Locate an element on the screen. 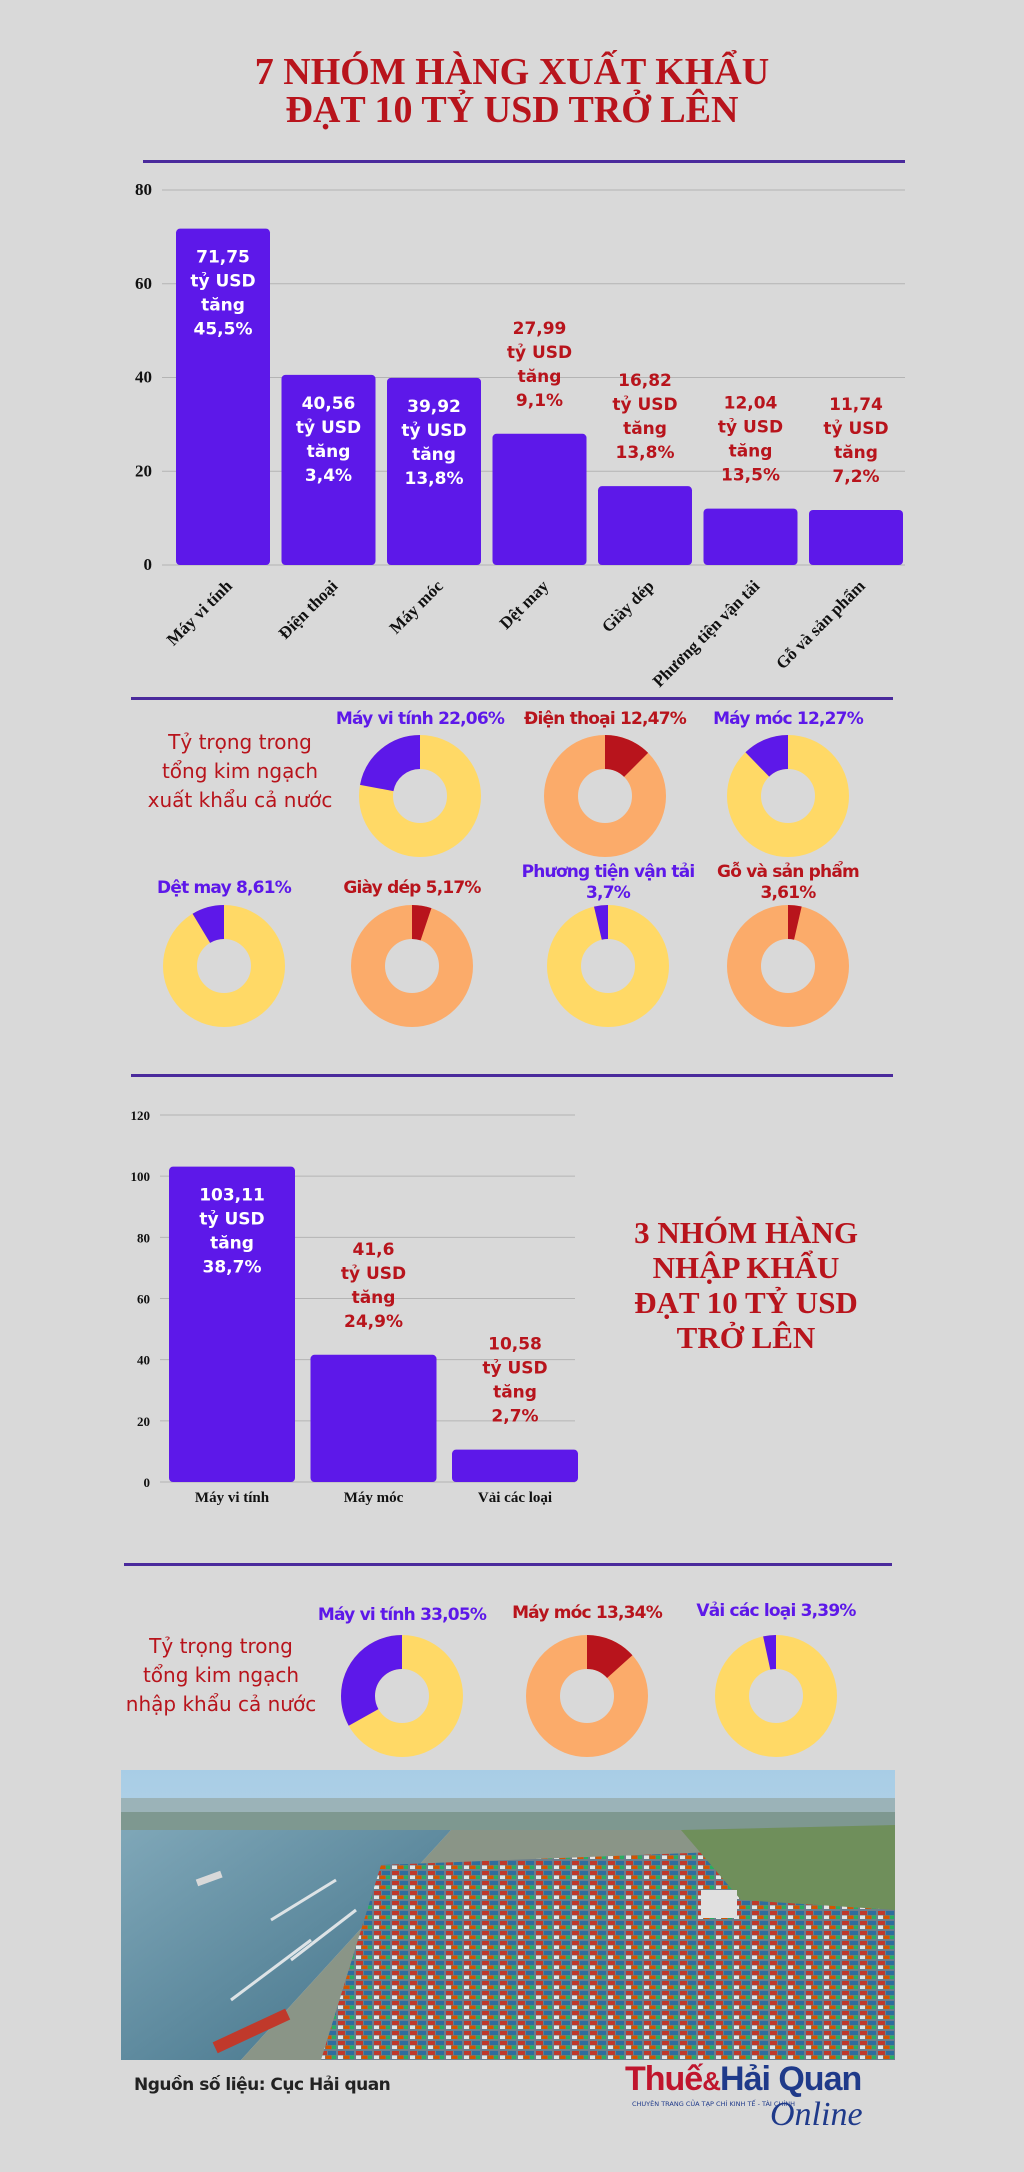  donut-label: Dệt may 8,61% is located at coordinates (224, 888).